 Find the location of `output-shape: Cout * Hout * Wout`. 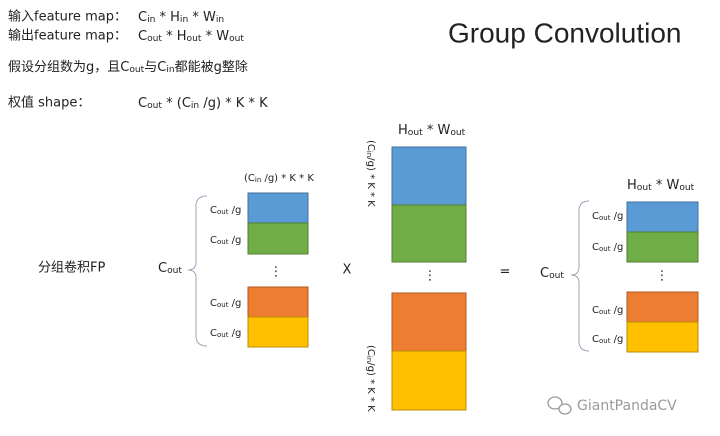

output-shape: Cout * Hout * Wout is located at coordinates (191, 36).